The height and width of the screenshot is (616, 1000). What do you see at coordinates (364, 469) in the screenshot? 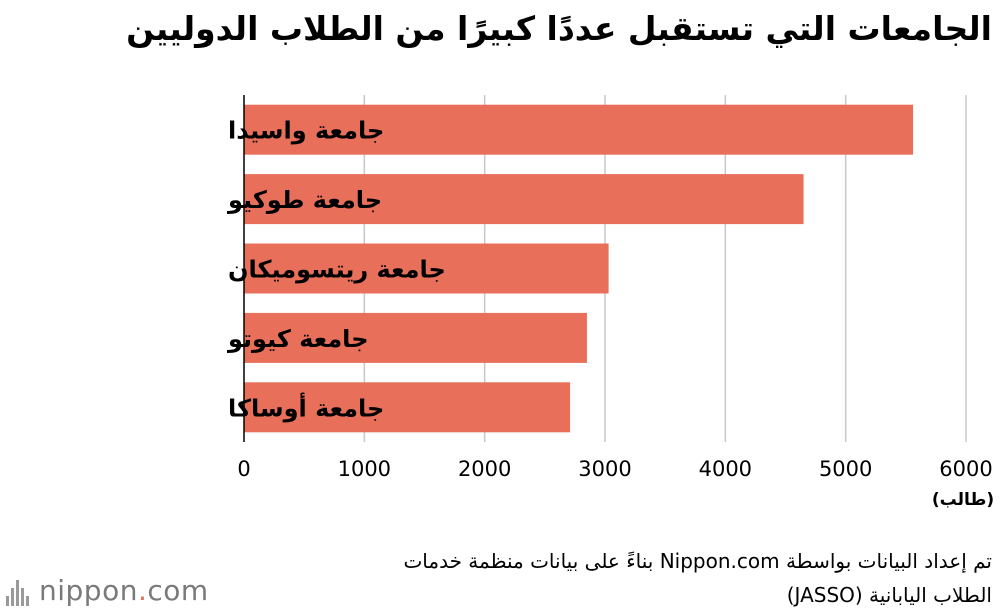
I see `x-tick-label: 1000` at bounding box center [364, 469].